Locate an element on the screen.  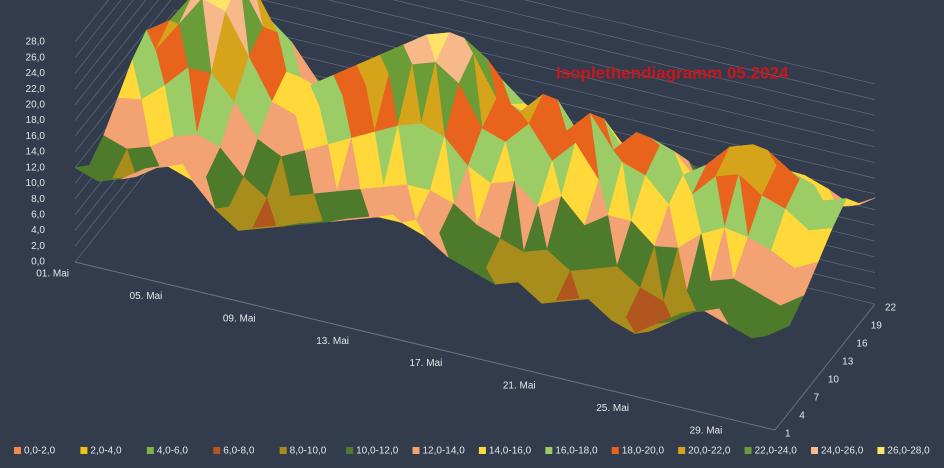
legend-label: 18,0-20,0 is located at coordinates (643, 451).